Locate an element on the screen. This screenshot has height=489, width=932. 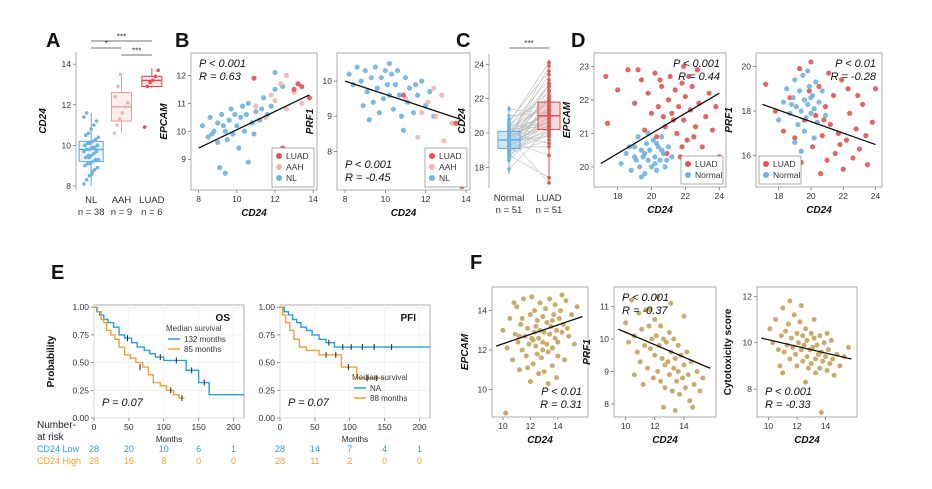
category-label: LUAD is located at coordinates (151, 200).